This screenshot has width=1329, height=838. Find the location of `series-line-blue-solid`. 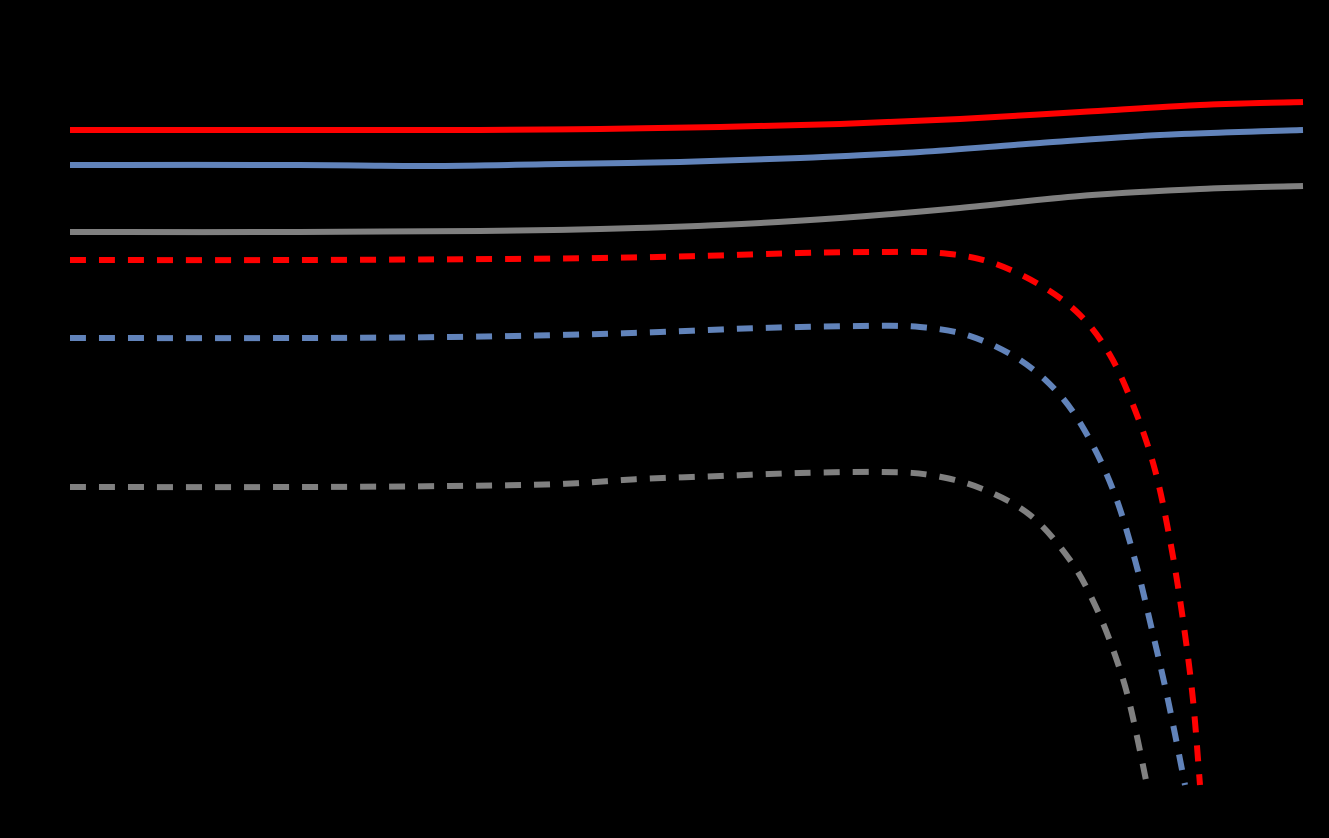

series-line-blue-solid is located at coordinates (686, 148).